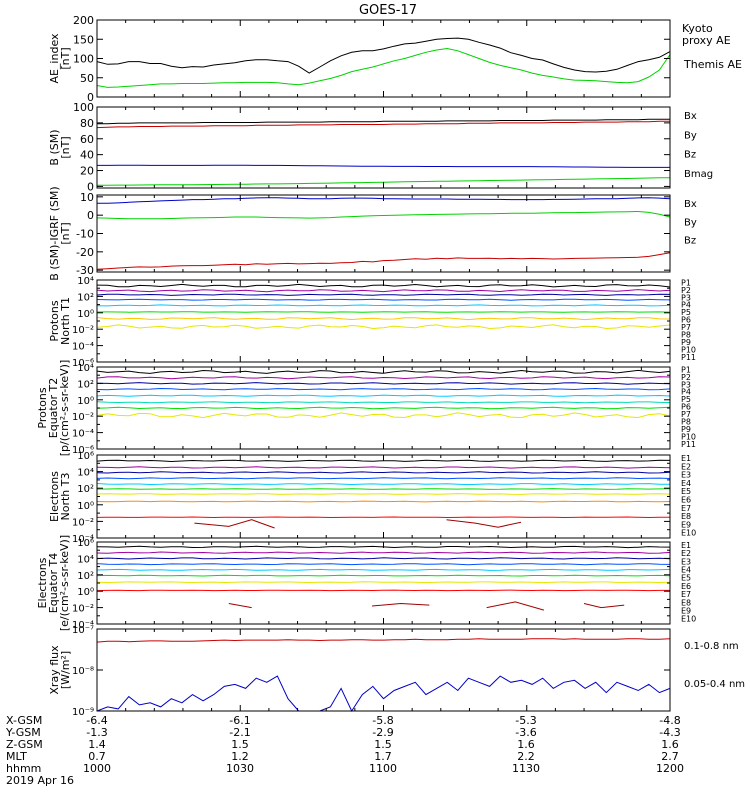 This screenshot has height=800, width=750. What do you see at coordinates (239, 732) in the screenshot?
I see `ephem-value: -2.1` at bounding box center [239, 732].